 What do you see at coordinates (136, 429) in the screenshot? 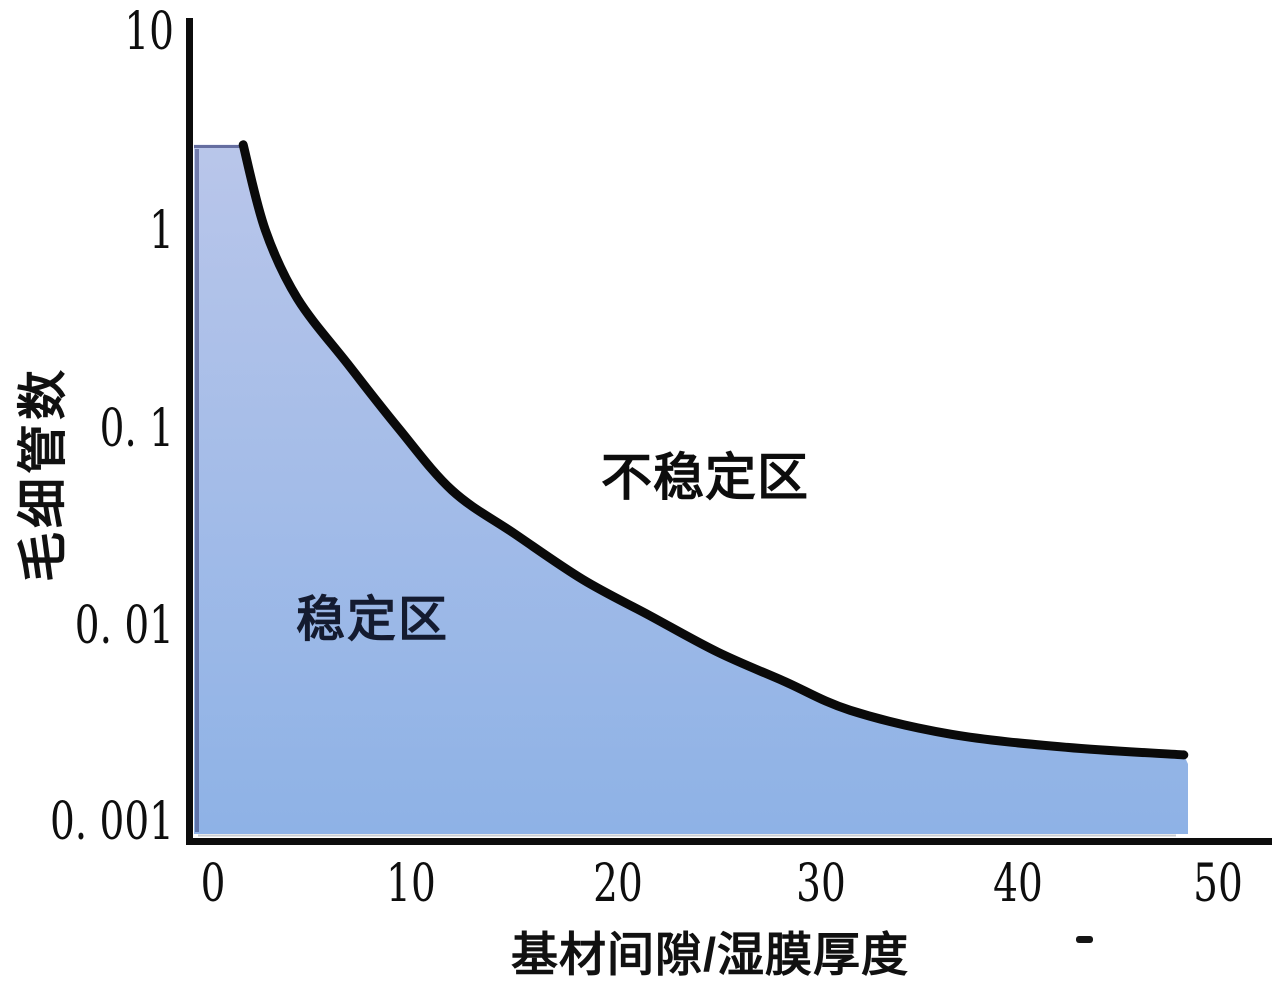
I see `y-tick-0-1: 0. 1` at bounding box center [136, 429].